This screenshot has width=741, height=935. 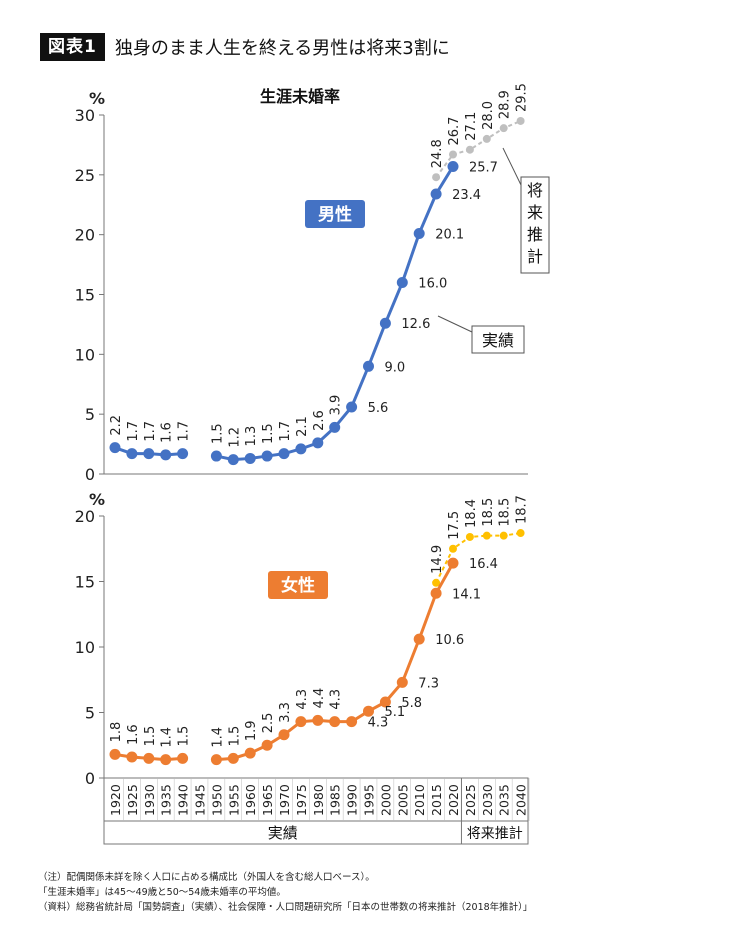 I want to click on x-axis-year-label: 1940, so click(x=183, y=800).